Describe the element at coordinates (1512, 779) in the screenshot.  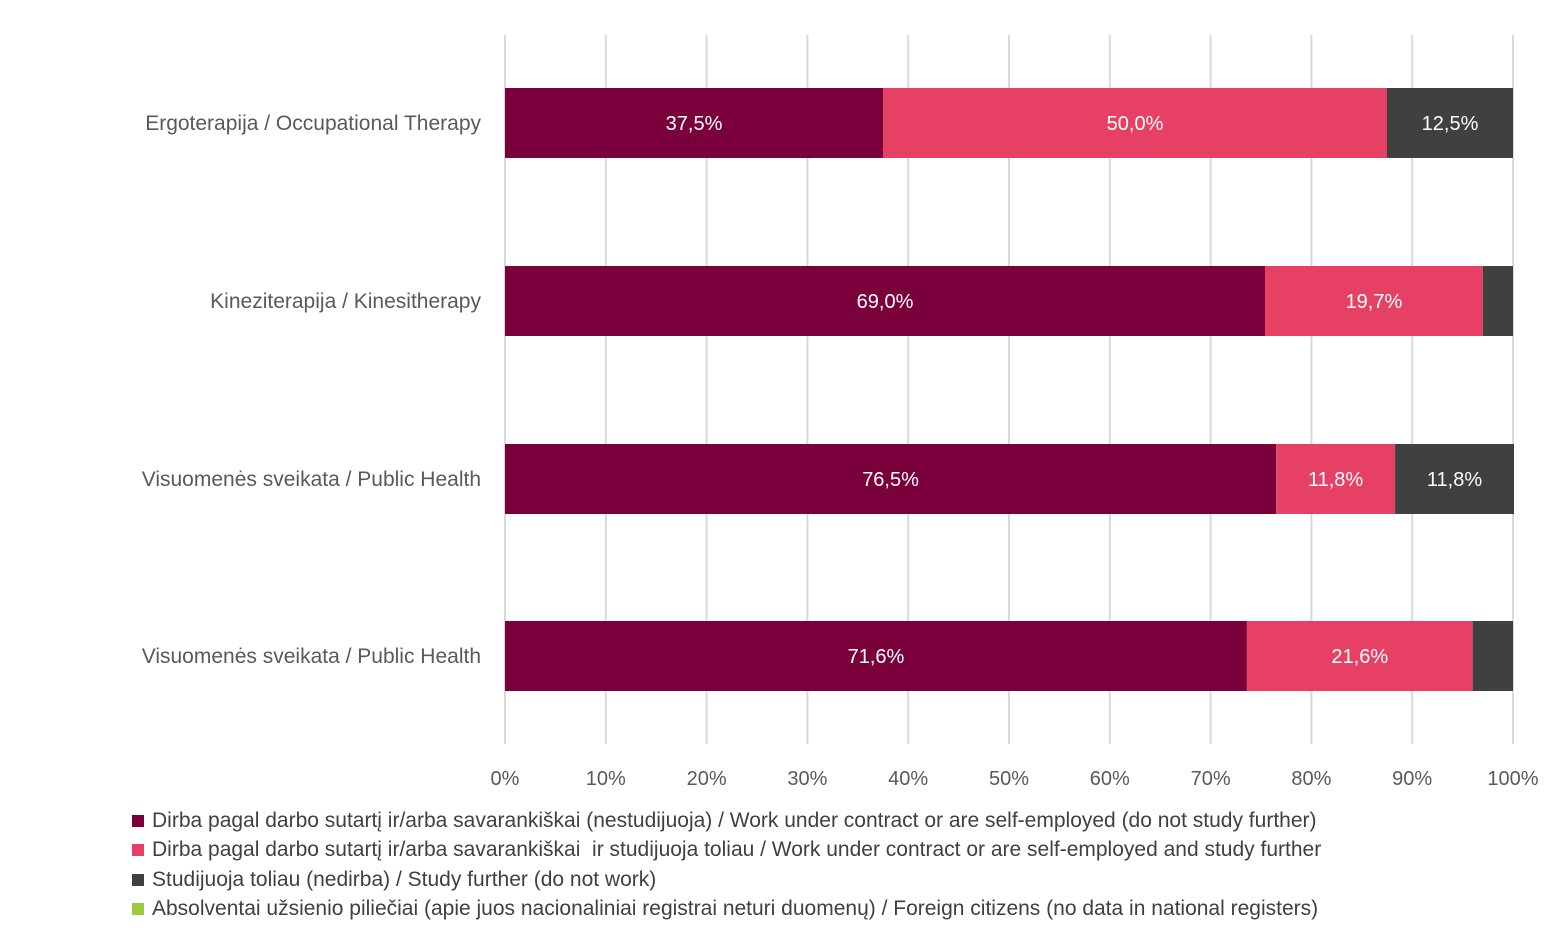
I see `x-tick-label: 100%` at that location.